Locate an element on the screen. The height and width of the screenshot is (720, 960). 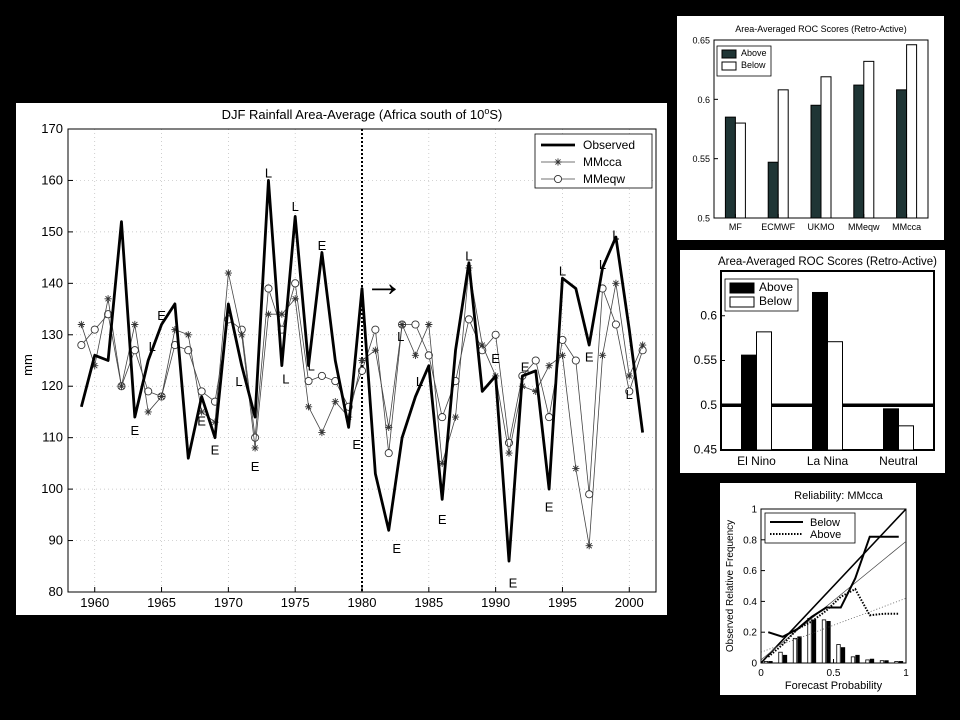
x-tick-label: 1975 is located at coordinates (295, 602).